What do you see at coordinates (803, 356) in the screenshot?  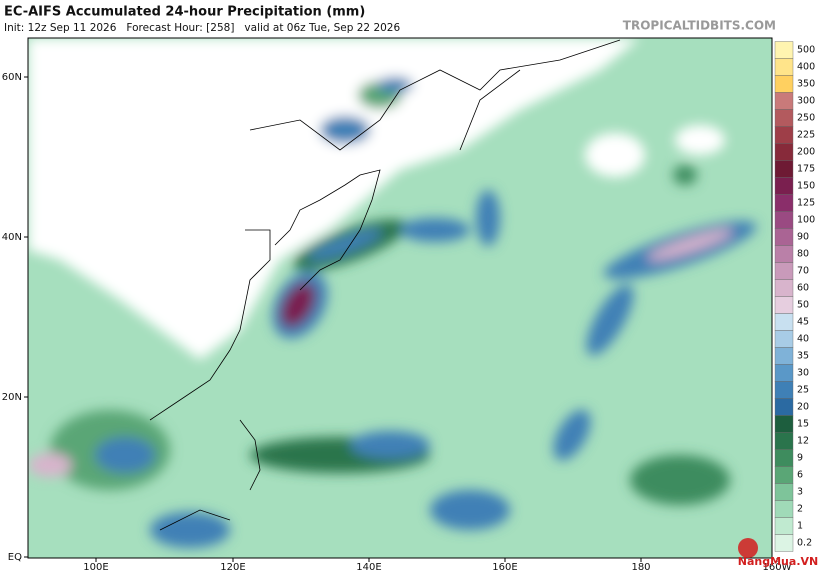 I see `colorbar-label: 35` at bounding box center [803, 356].